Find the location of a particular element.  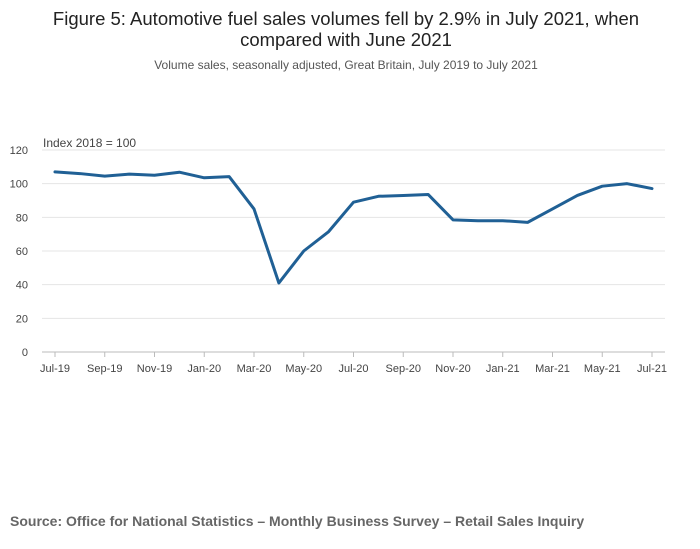

y-tick-label: 100 is located at coordinates (19, 185).